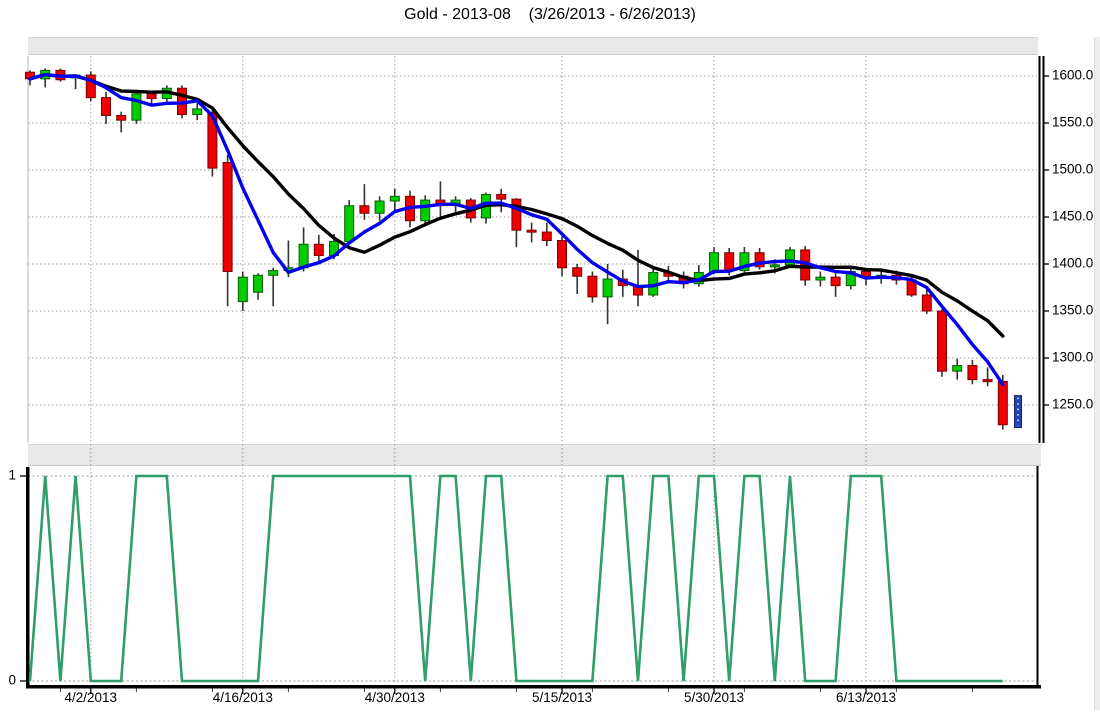 The width and height of the screenshot is (1100, 712). I want to click on price-tick-label: 1350.0, so click(1072, 310).